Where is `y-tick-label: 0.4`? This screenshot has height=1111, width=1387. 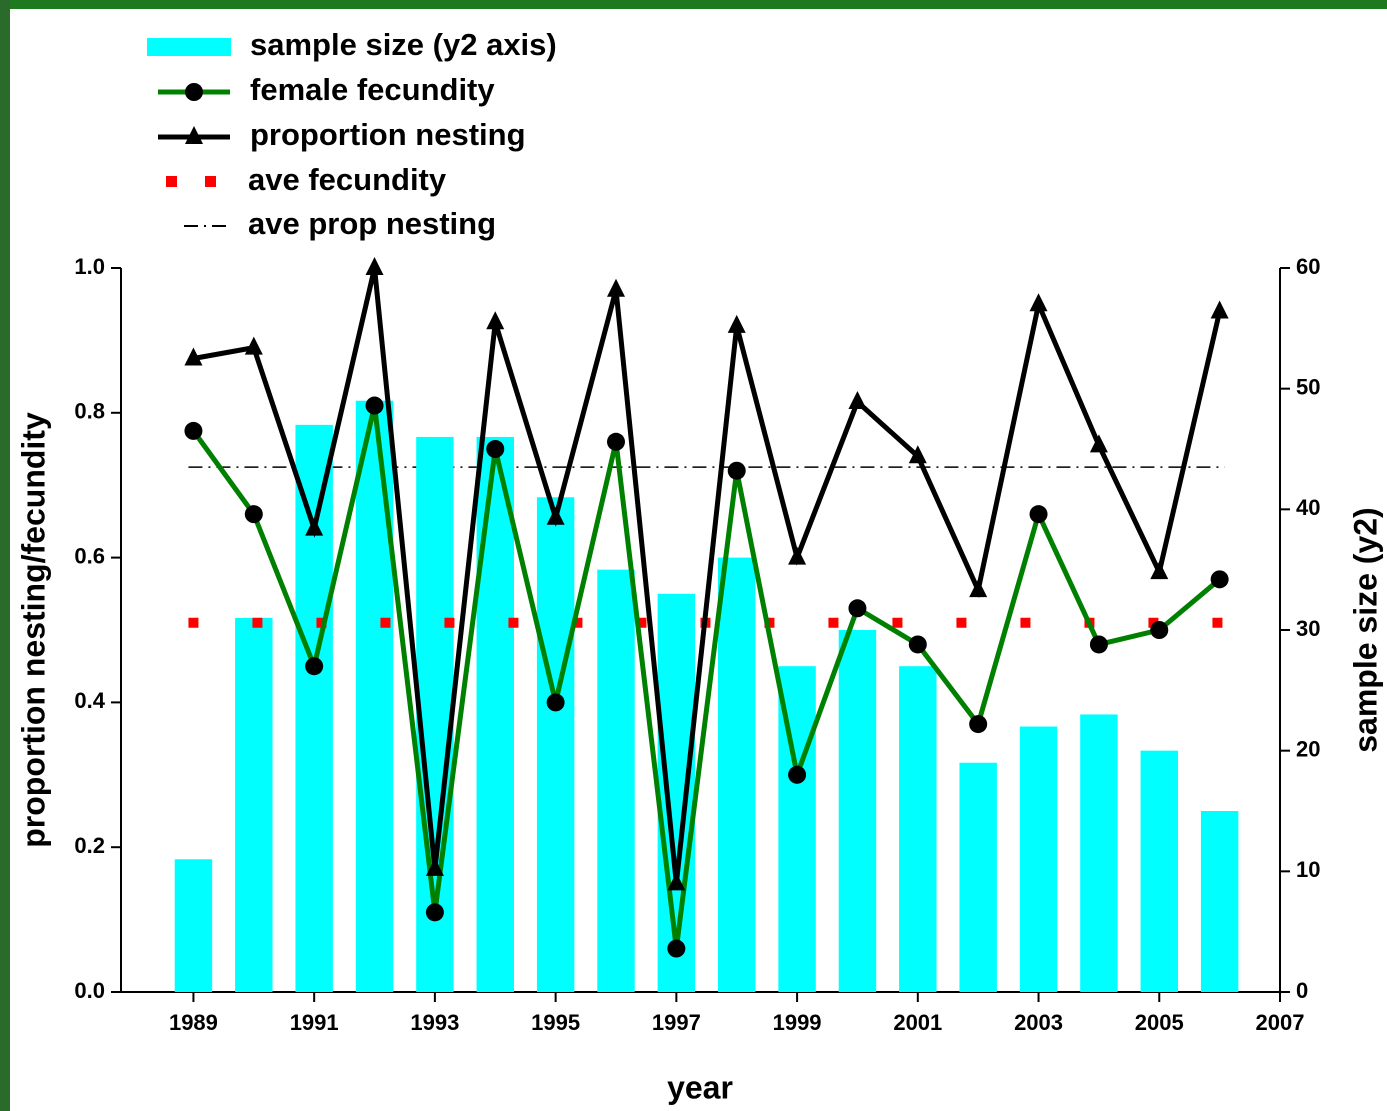 y-tick-label: 0.4 is located at coordinates (89, 700).